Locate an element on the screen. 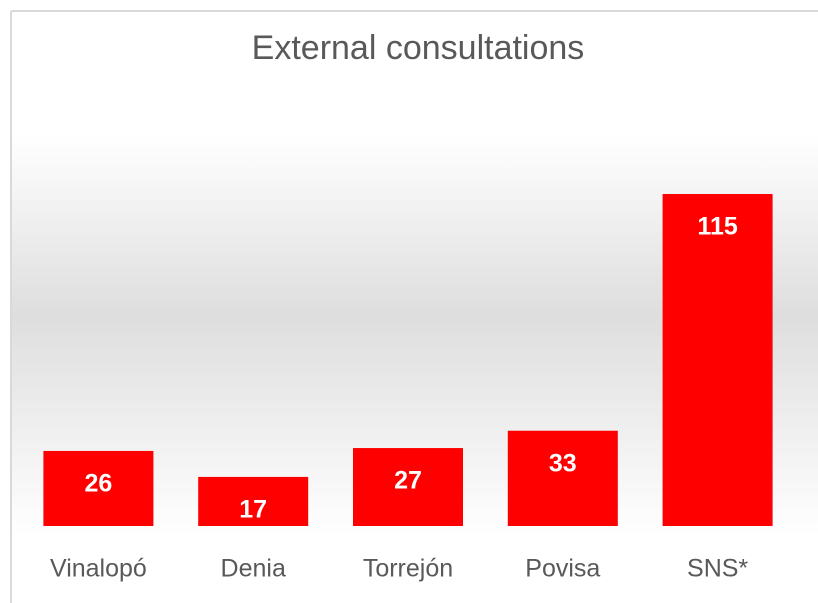 The height and width of the screenshot is (603, 818). data-label: 33 is located at coordinates (563, 463).